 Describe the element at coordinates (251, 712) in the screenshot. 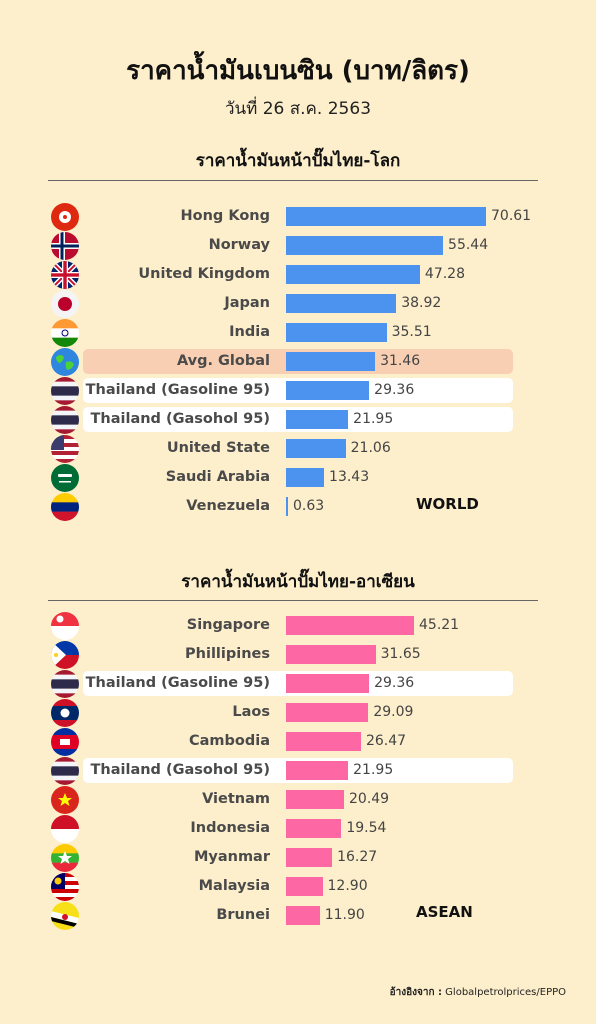

I see `category-label: Laos` at that location.